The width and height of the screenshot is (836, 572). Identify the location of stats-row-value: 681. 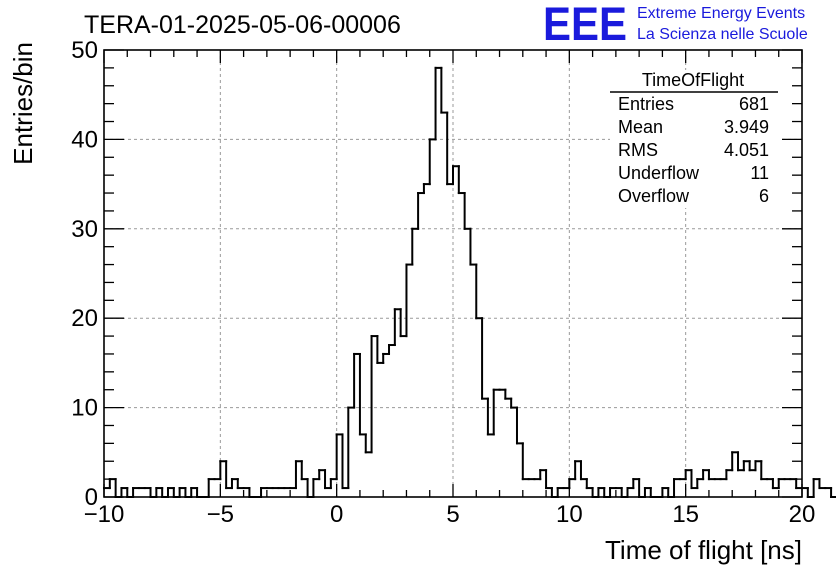
(754, 104).